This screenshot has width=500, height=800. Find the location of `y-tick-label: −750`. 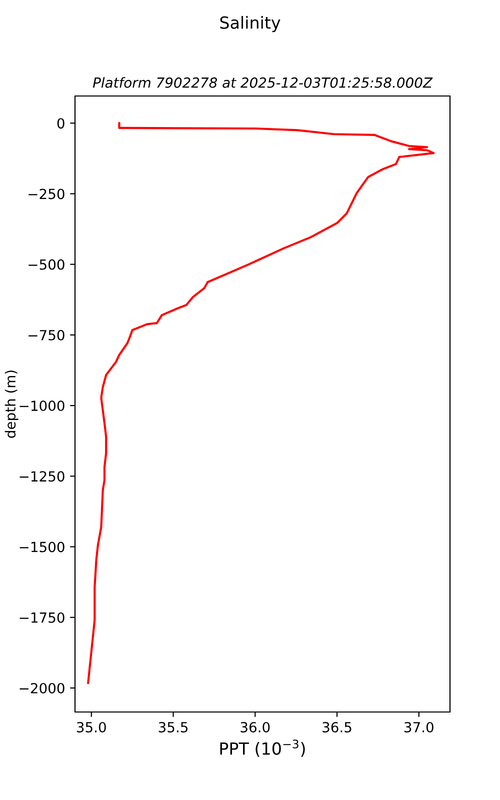

y-tick-label: −750 is located at coordinates (46, 335).